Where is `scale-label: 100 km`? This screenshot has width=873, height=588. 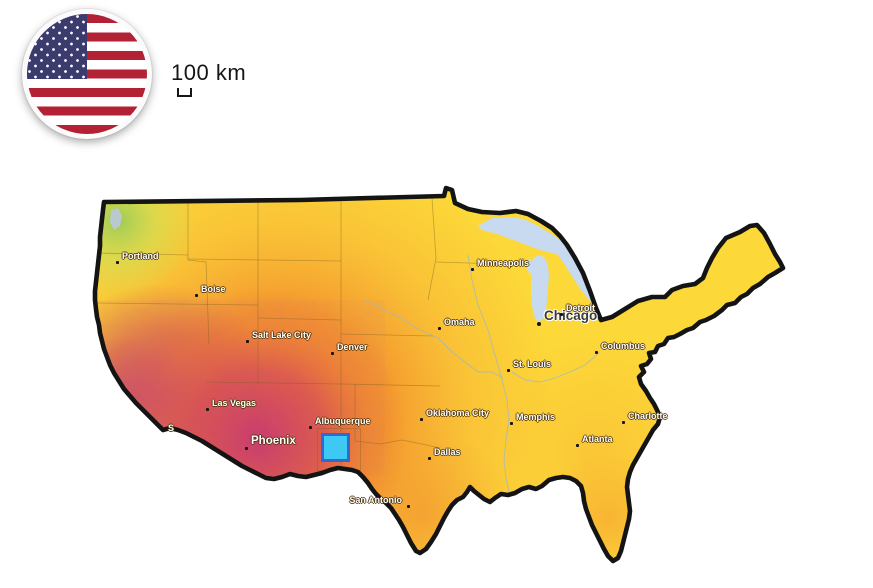 scale-label: 100 km is located at coordinates (209, 72).